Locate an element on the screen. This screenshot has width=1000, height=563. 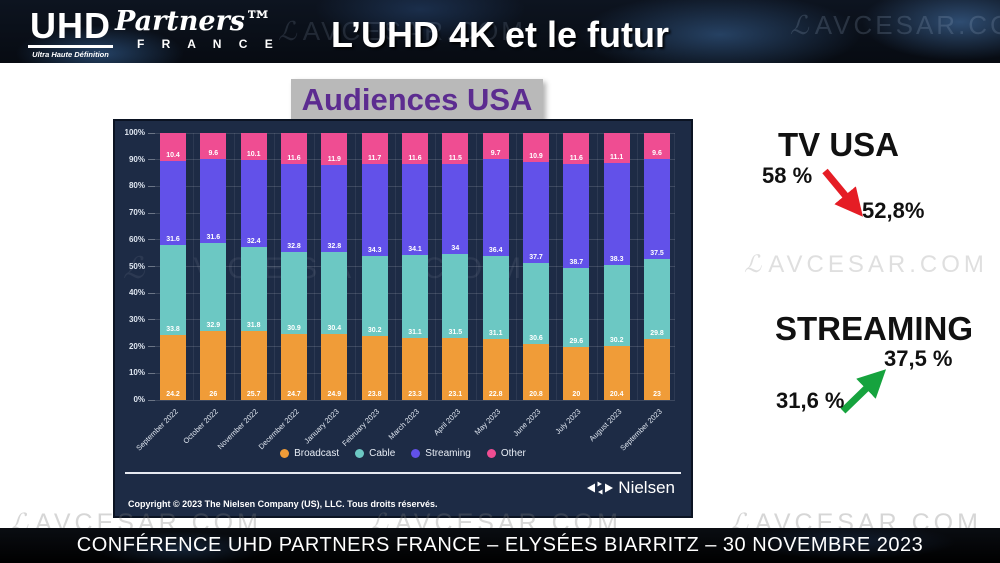
bar-segment-other: 11.9 is located at coordinates (334, 149).